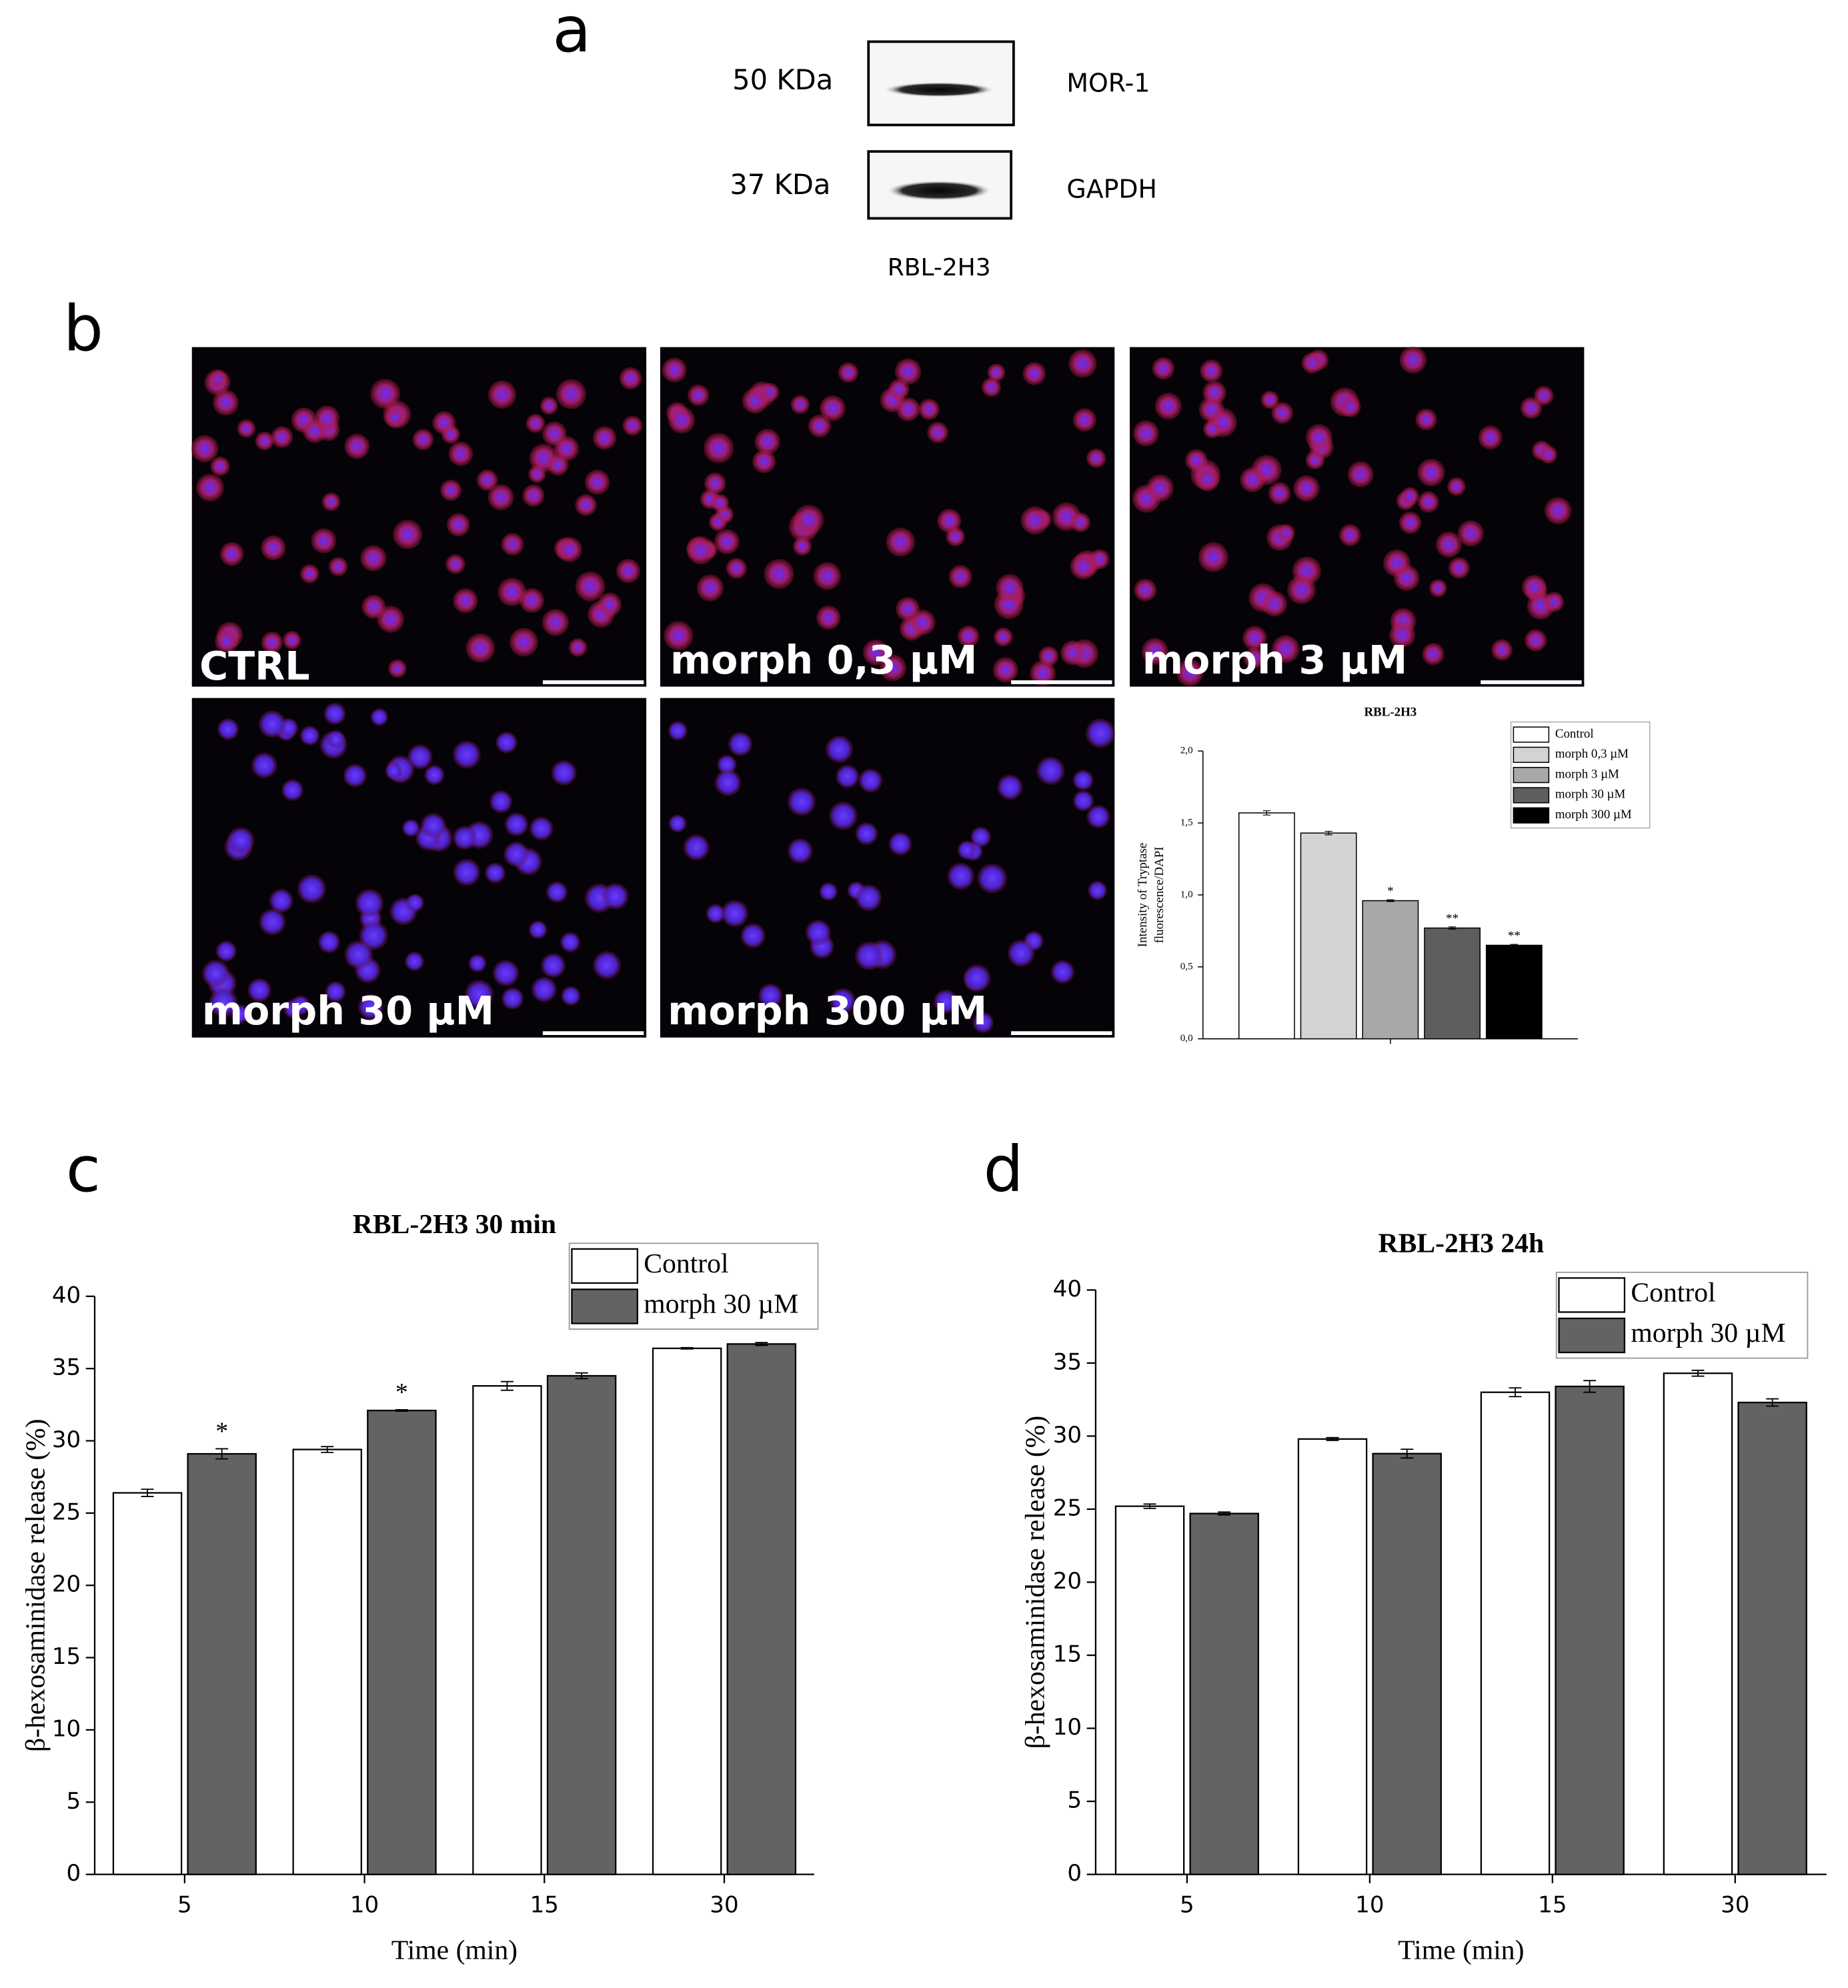  What do you see at coordinates (1514, 936) in the screenshot?
I see `significance-mark: **` at bounding box center [1514, 936].